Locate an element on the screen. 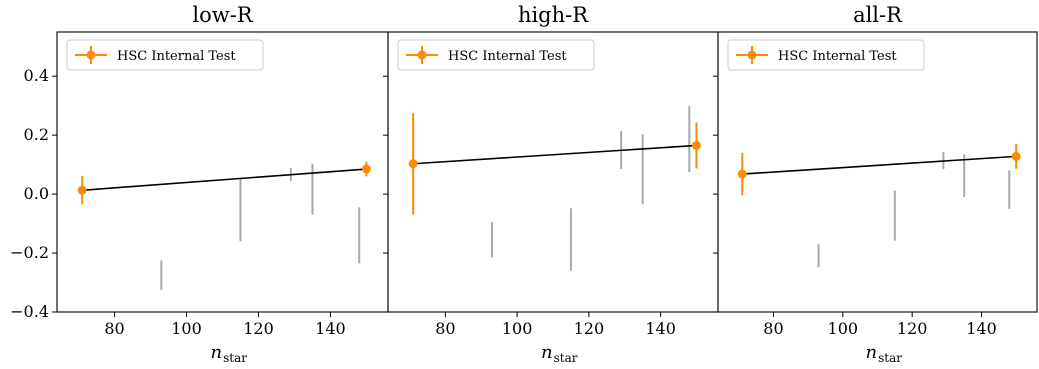 The height and width of the screenshot is (369, 1039). panel-title: high-R is located at coordinates (553, 15).